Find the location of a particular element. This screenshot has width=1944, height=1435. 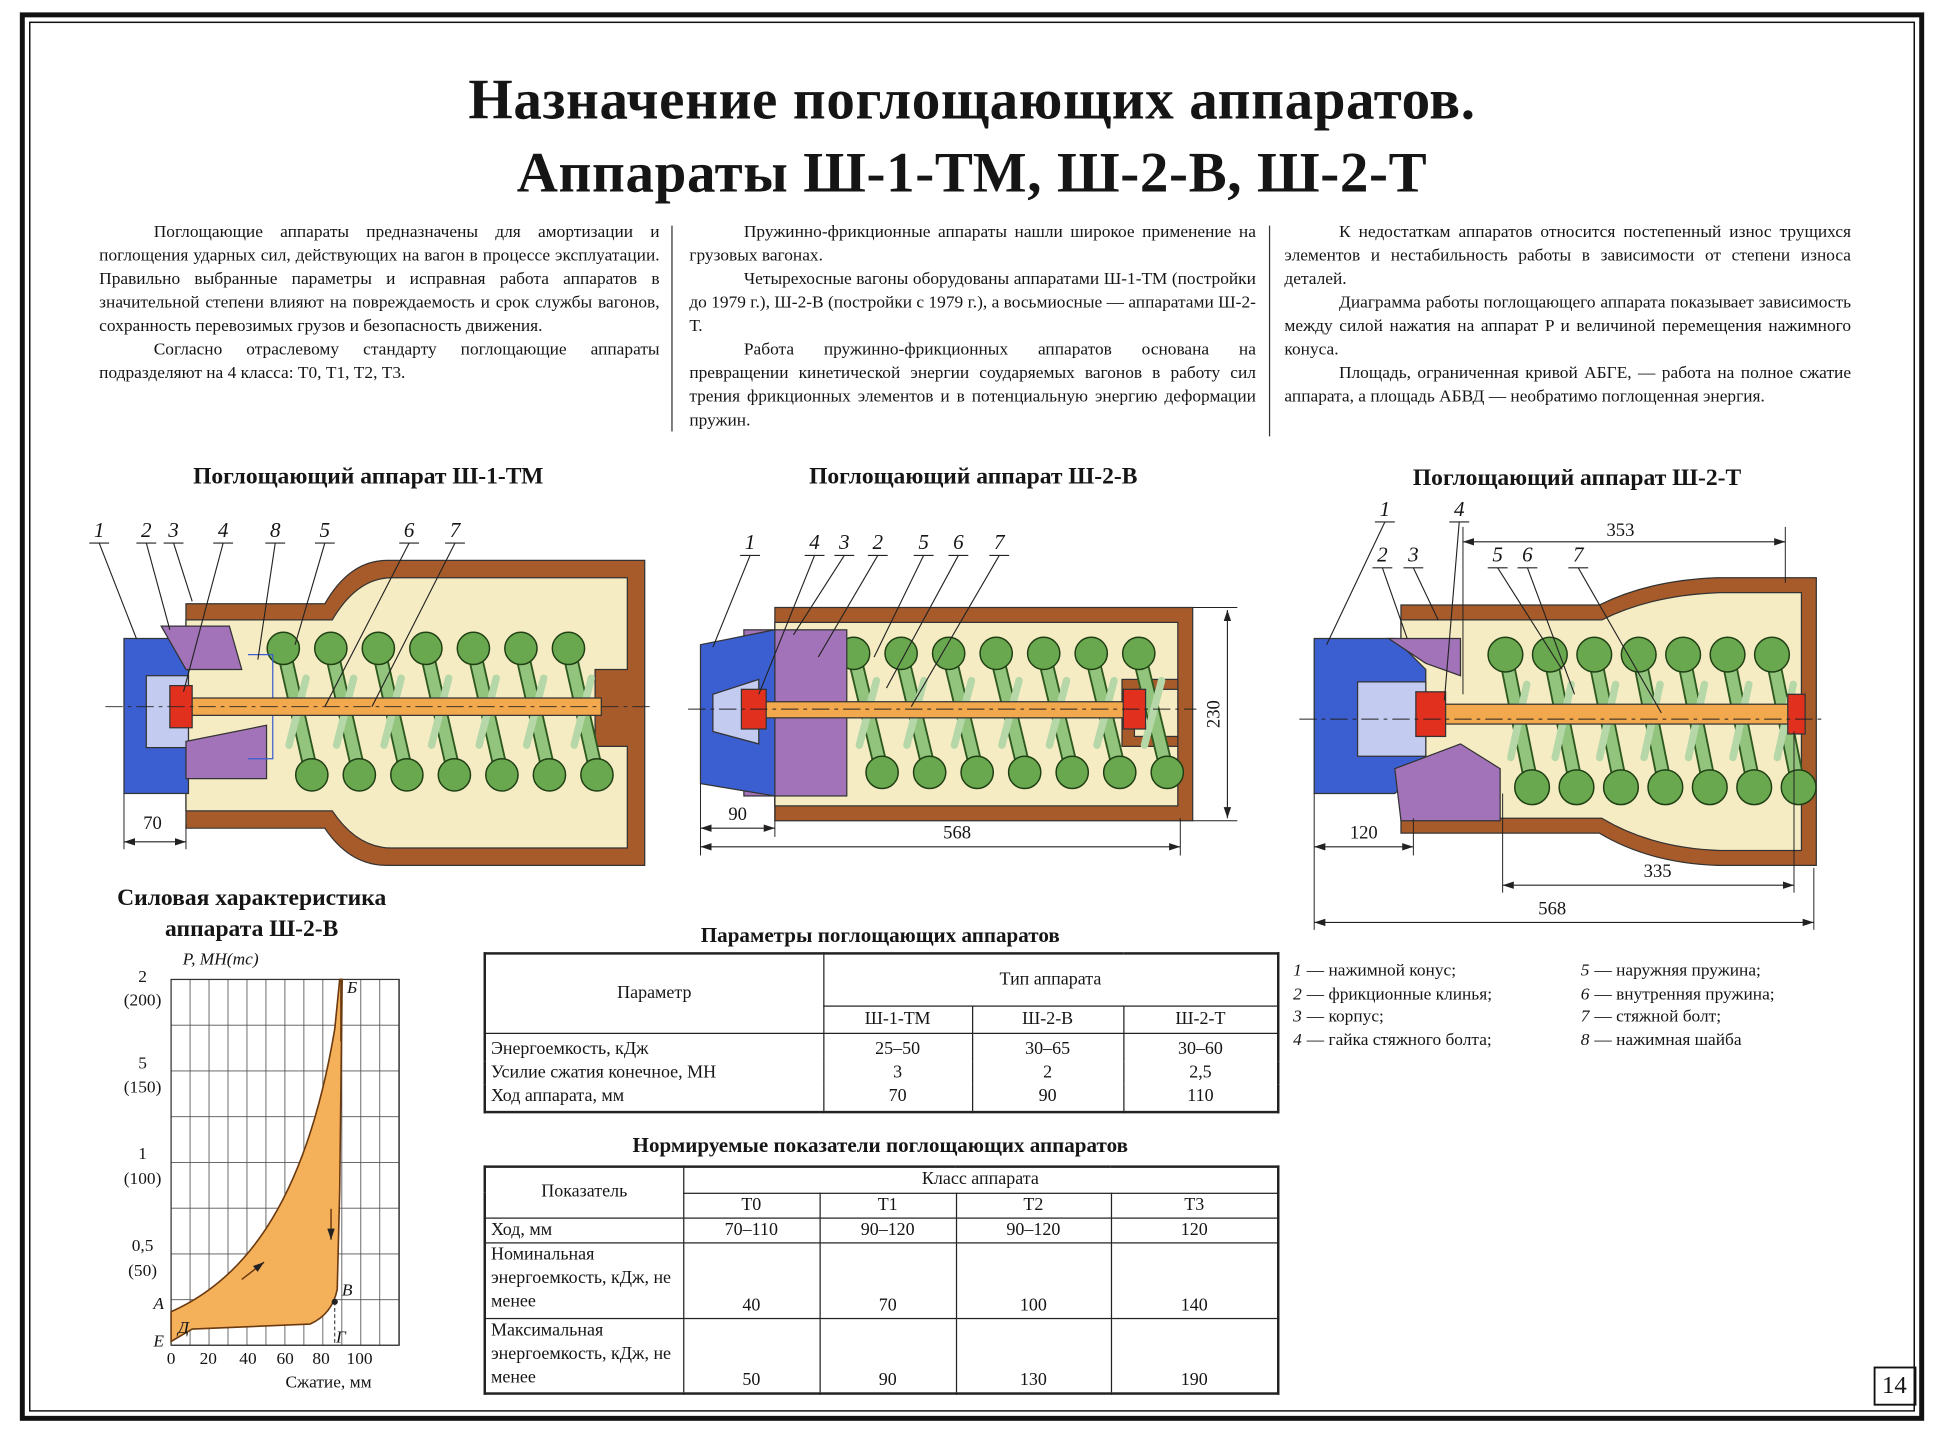

legend-number: 6 is located at coordinates (1585, 995).